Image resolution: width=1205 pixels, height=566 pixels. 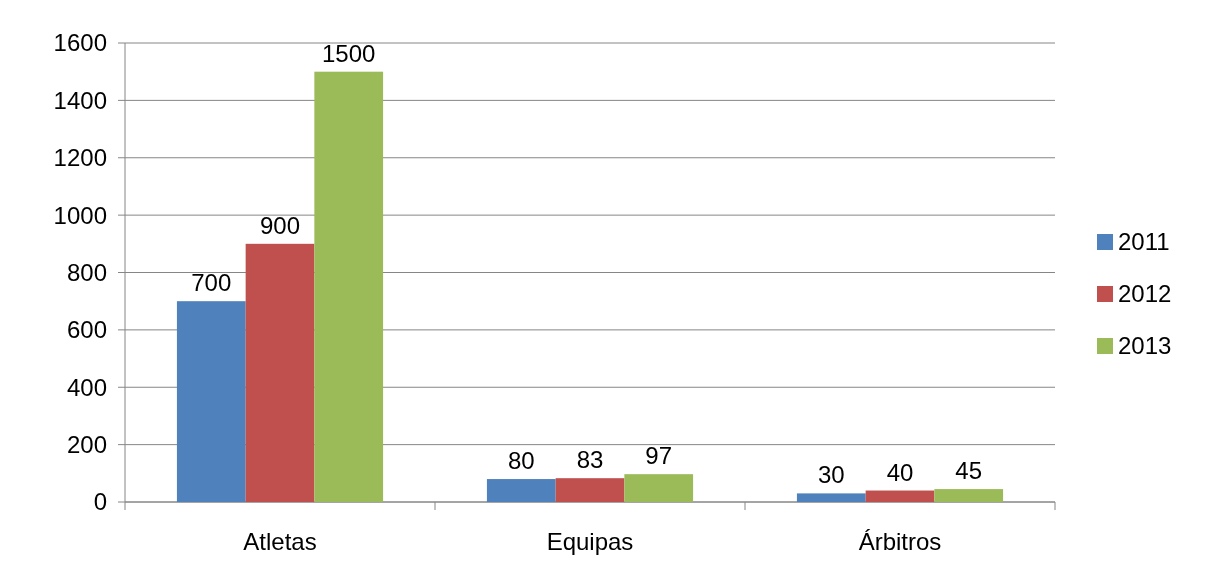 What do you see at coordinates (86, 445) in the screenshot?
I see `y-tick-label: 200` at bounding box center [86, 445].